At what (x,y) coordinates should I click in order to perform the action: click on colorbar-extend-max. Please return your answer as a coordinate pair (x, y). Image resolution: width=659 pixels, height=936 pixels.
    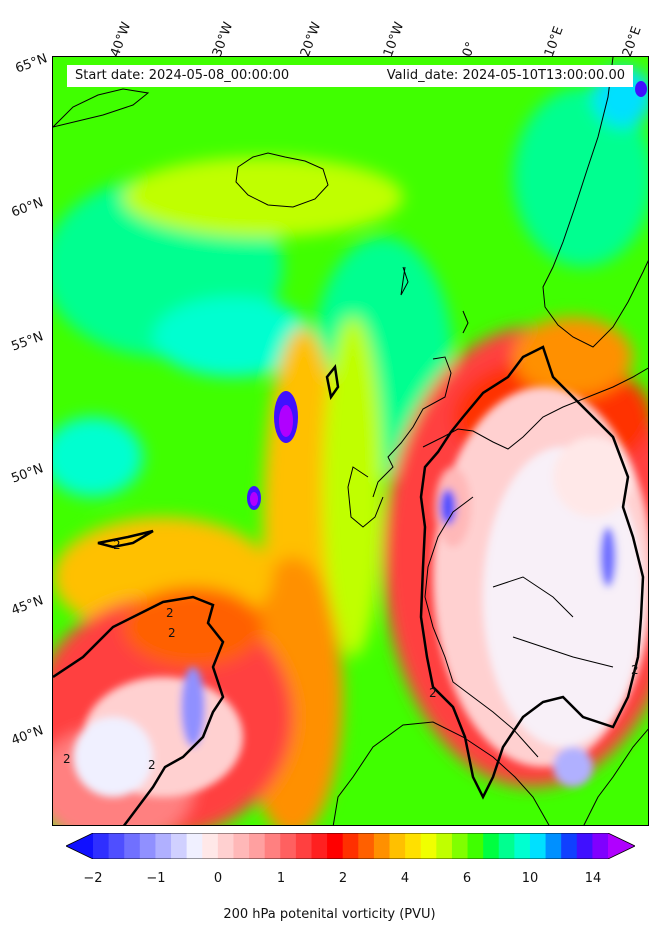
    Looking at the image, I should click on (621, 846).